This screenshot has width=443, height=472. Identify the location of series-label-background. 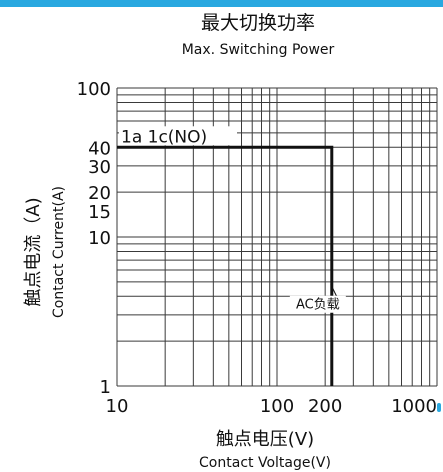
(178, 136).